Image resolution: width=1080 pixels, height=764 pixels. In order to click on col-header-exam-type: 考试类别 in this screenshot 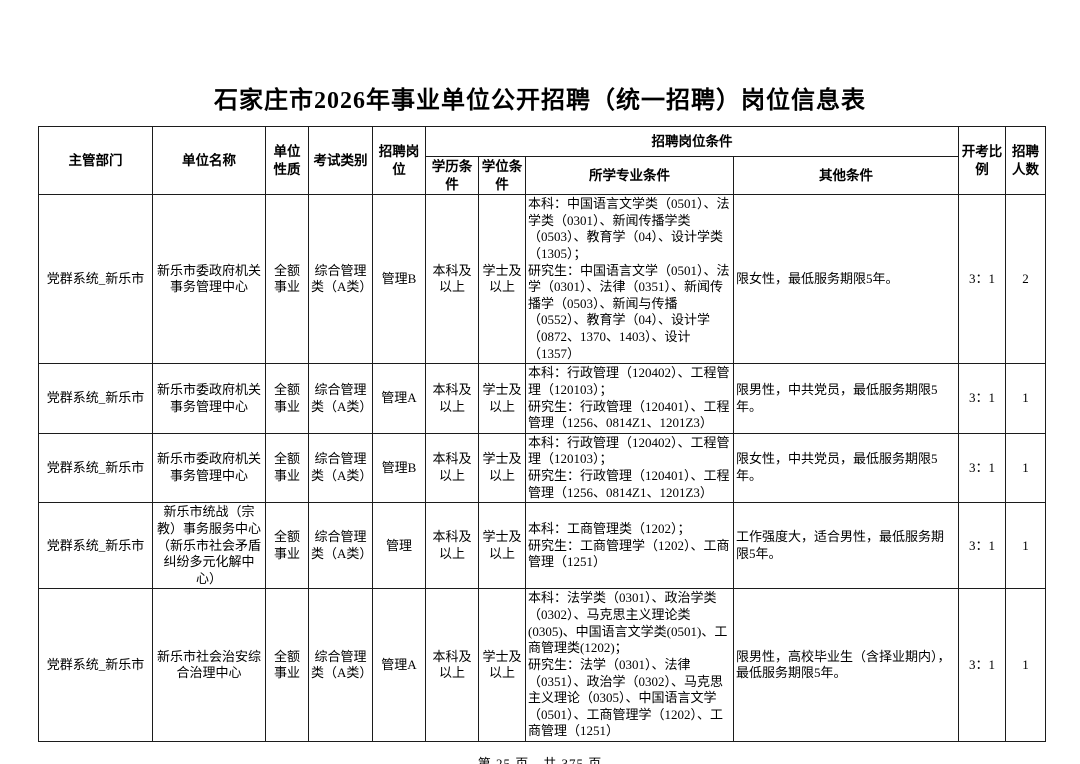, I will do `click(340, 160)`.